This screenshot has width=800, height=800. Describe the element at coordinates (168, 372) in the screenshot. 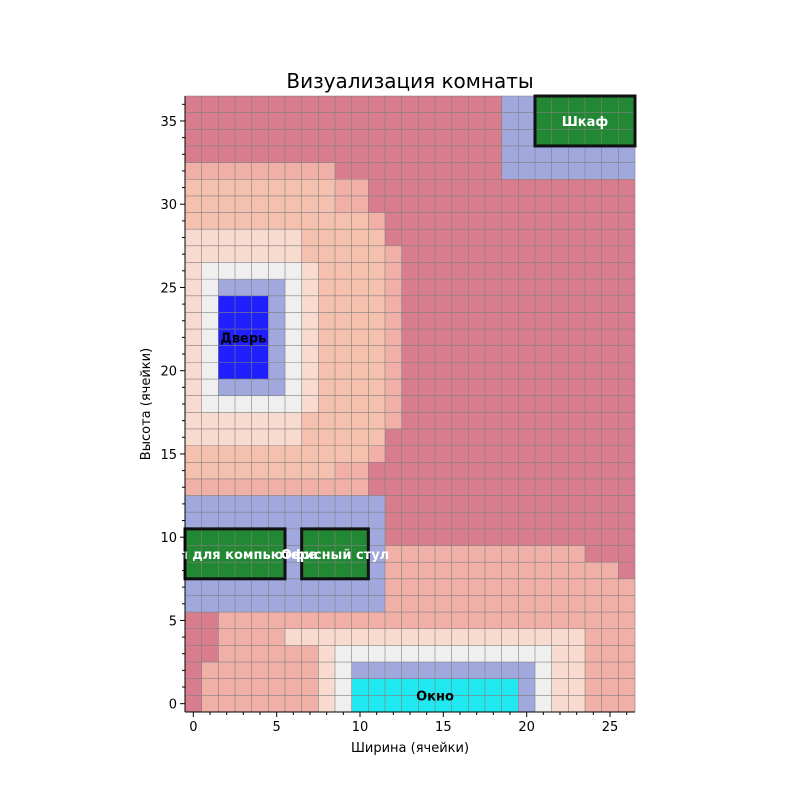

I see `y-tick-label: 20` at that location.